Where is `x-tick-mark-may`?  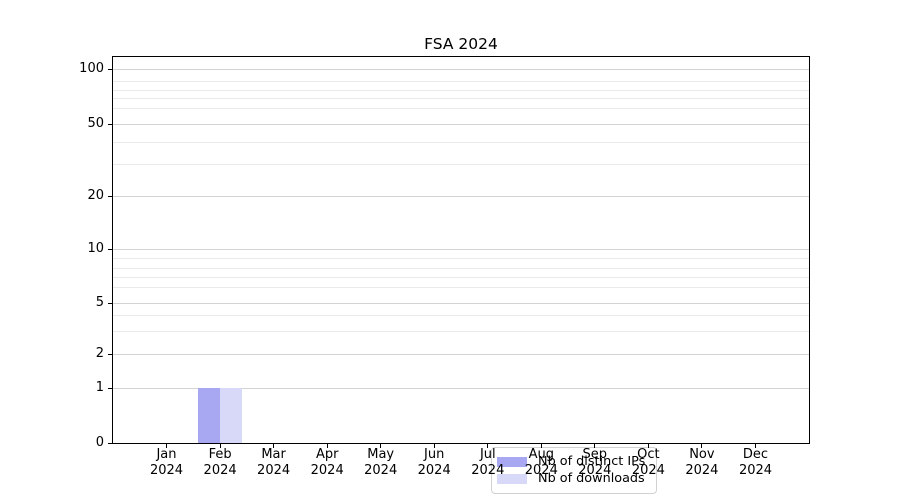
x-tick-mark-may is located at coordinates (381, 446).